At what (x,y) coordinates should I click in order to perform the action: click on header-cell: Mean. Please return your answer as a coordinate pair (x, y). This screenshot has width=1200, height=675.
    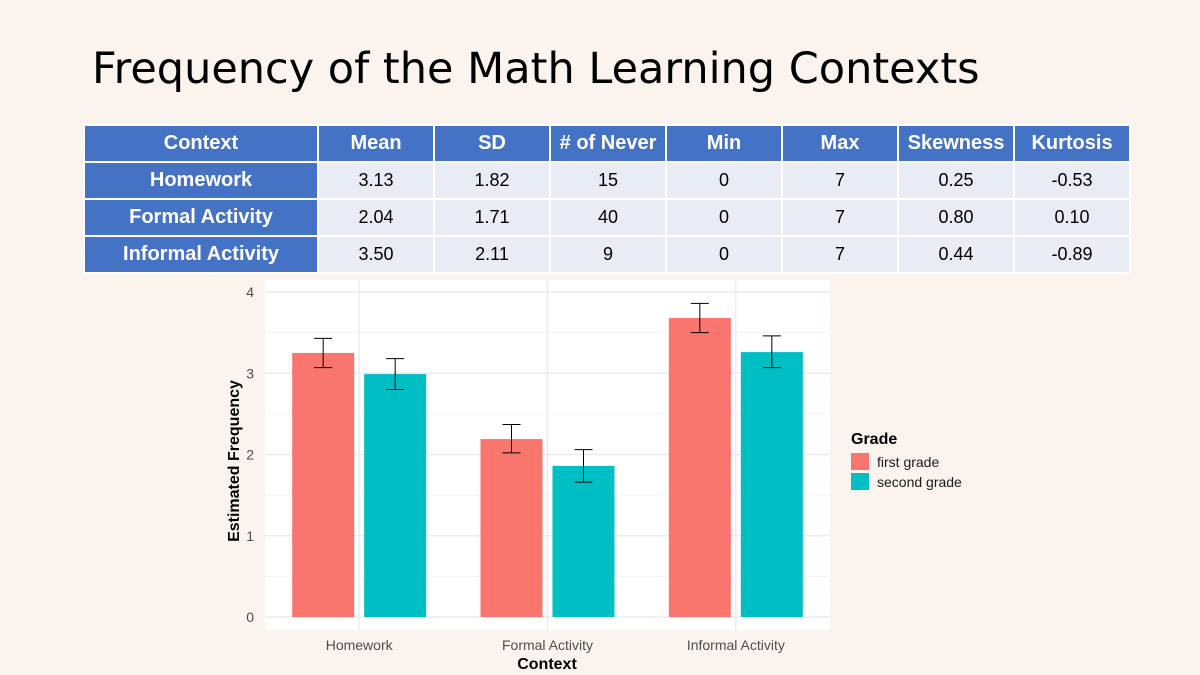
    Looking at the image, I should click on (376, 143).